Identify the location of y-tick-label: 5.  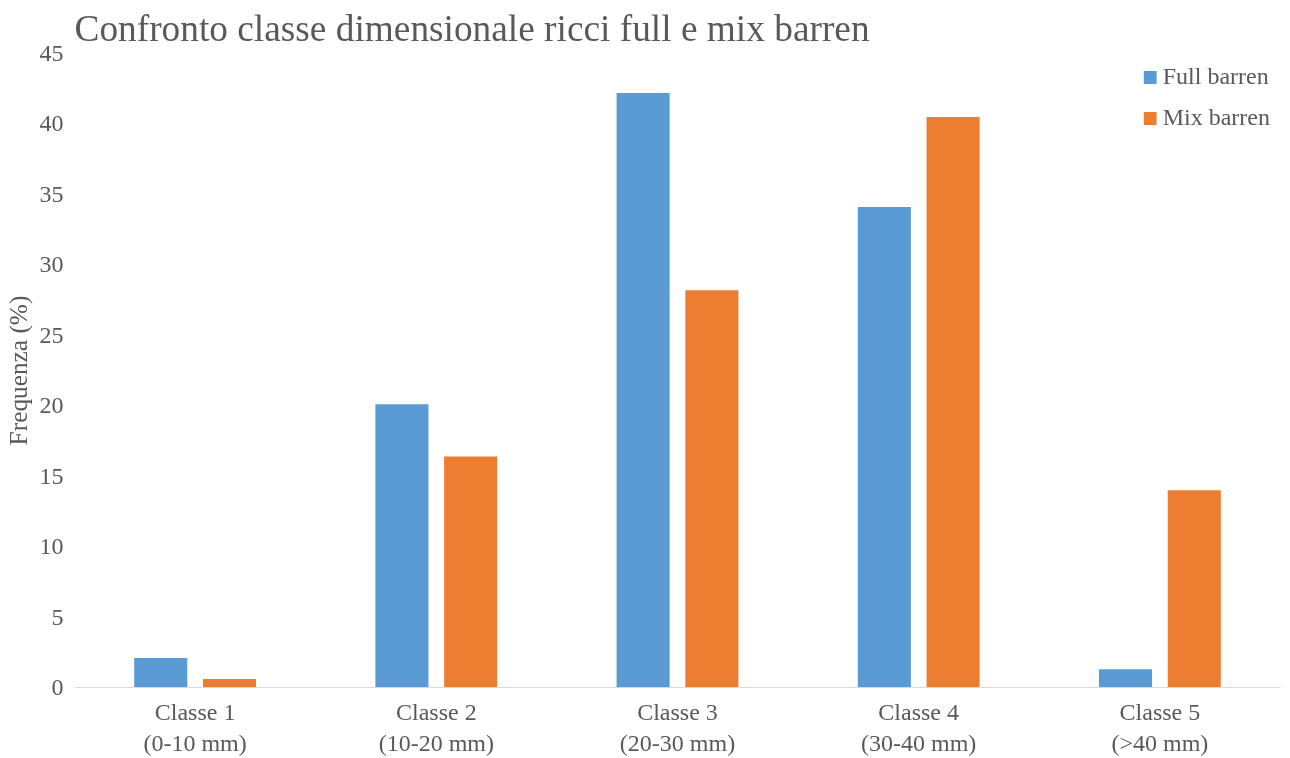
(57, 616).